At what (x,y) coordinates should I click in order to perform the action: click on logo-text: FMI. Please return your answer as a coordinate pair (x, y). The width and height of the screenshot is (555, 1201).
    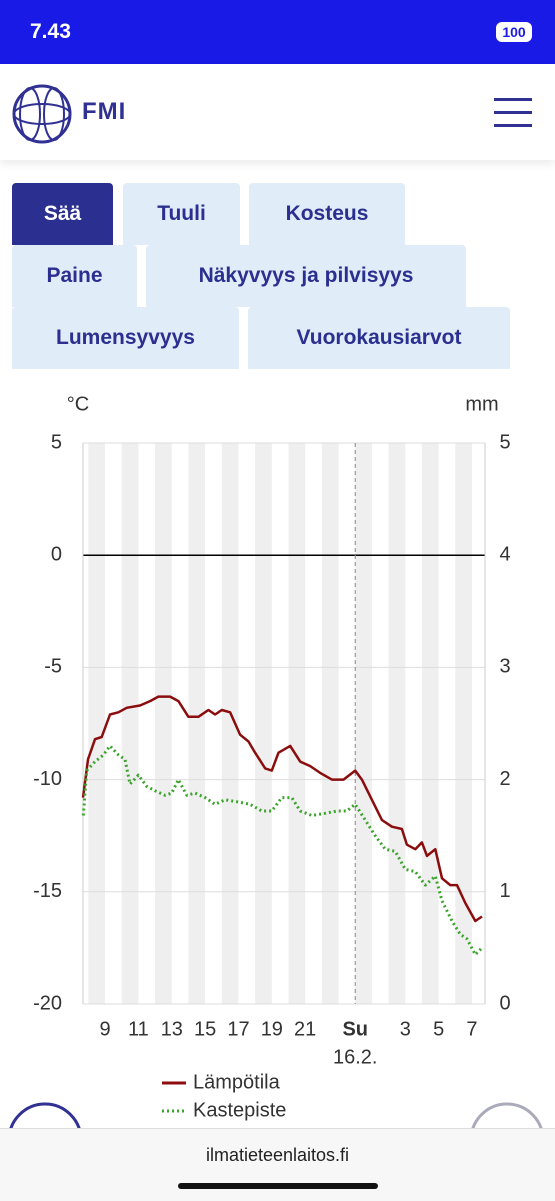
    Looking at the image, I should click on (104, 111).